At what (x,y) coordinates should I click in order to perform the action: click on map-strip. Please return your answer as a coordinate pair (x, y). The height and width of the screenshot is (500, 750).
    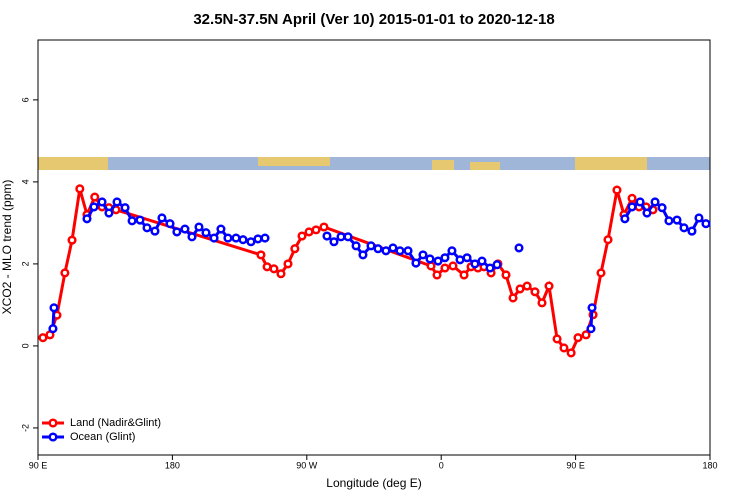
    Looking at the image, I should click on (374, 163).